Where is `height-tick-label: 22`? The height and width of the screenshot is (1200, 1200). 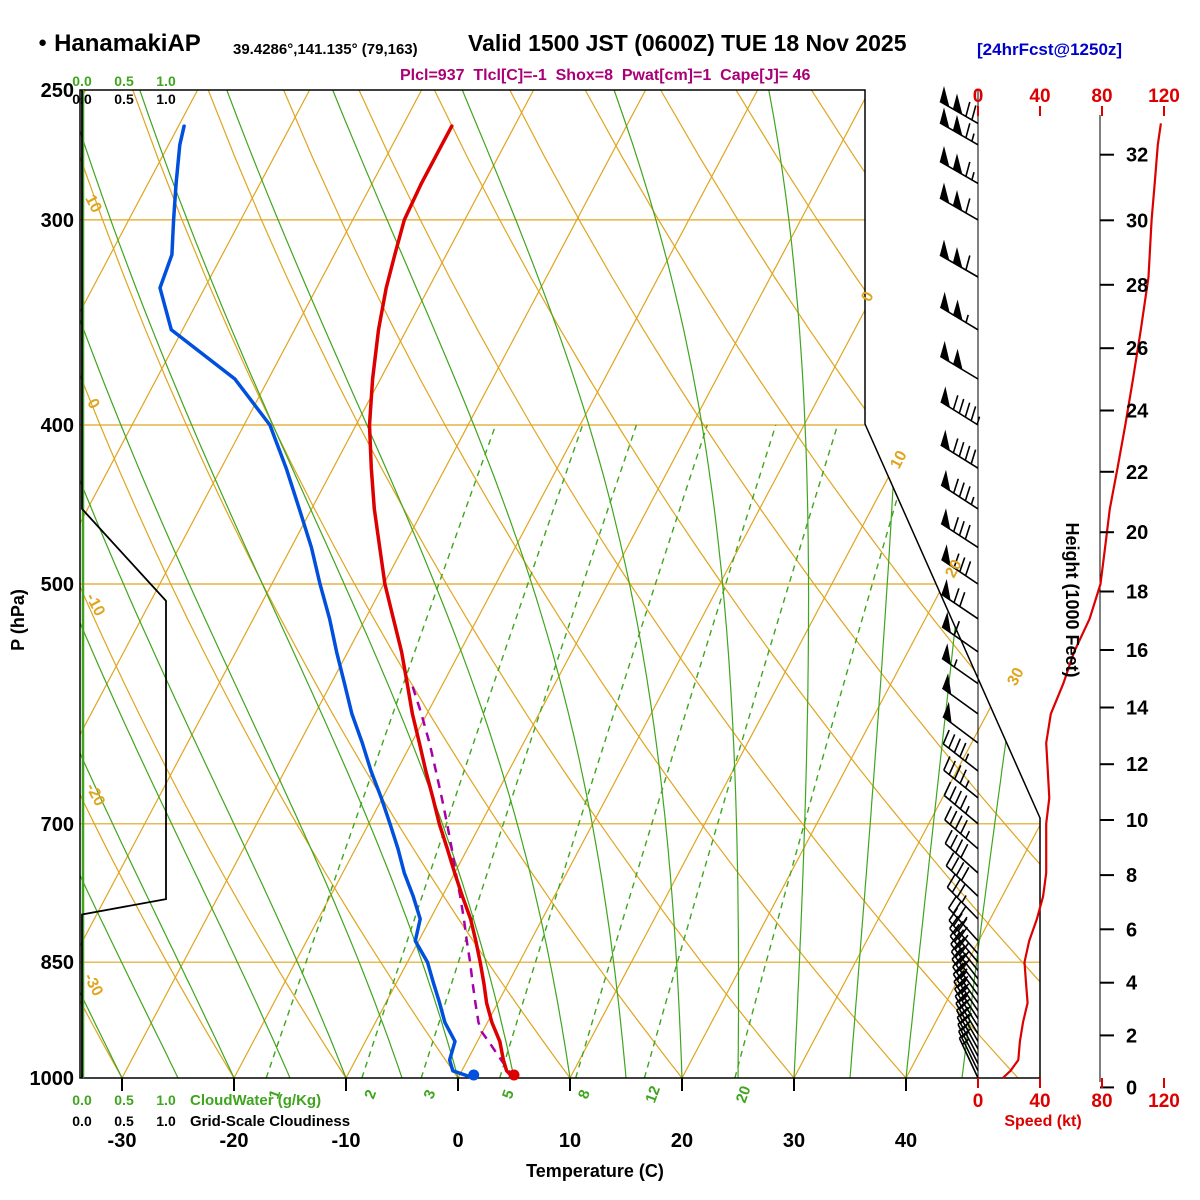 height-tick-label: 22 is located at coordinates (1137, 473).